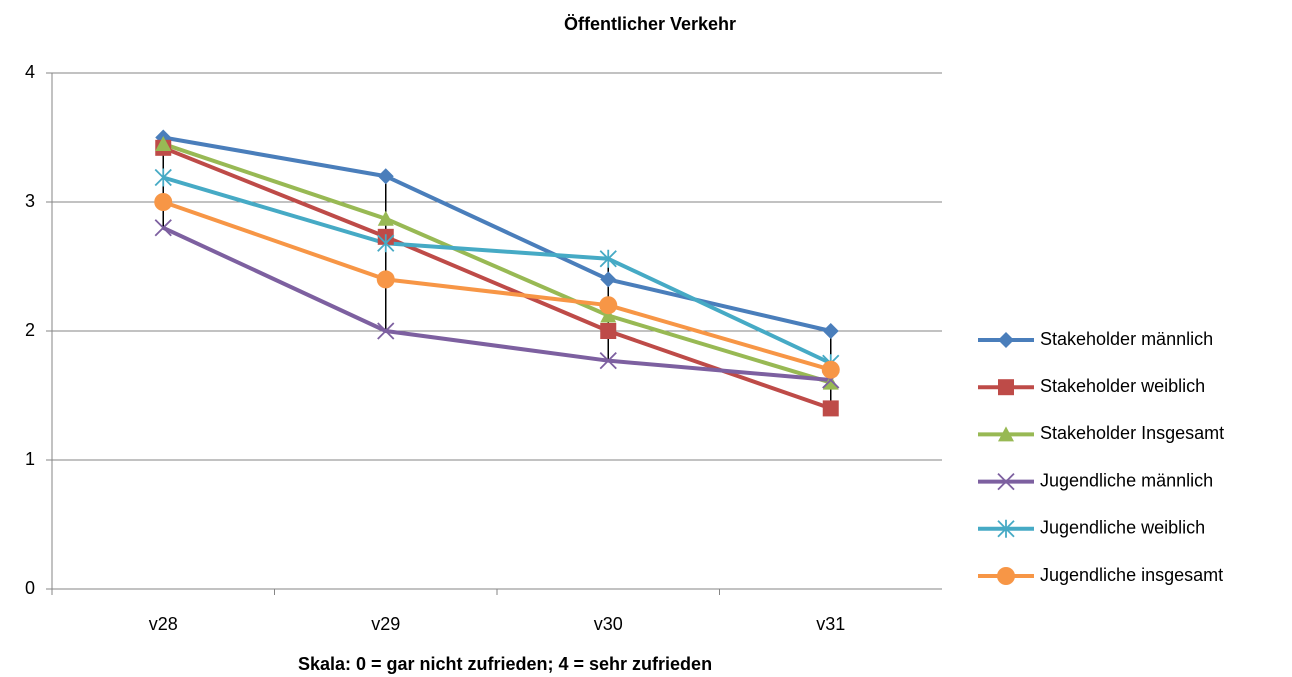 The height and width of the screenshot is (677, 1292). What do you see at coordinates (830, 624) in the screenshot?
I see `x-tick-label: v31` at bounding box center [830, 624].